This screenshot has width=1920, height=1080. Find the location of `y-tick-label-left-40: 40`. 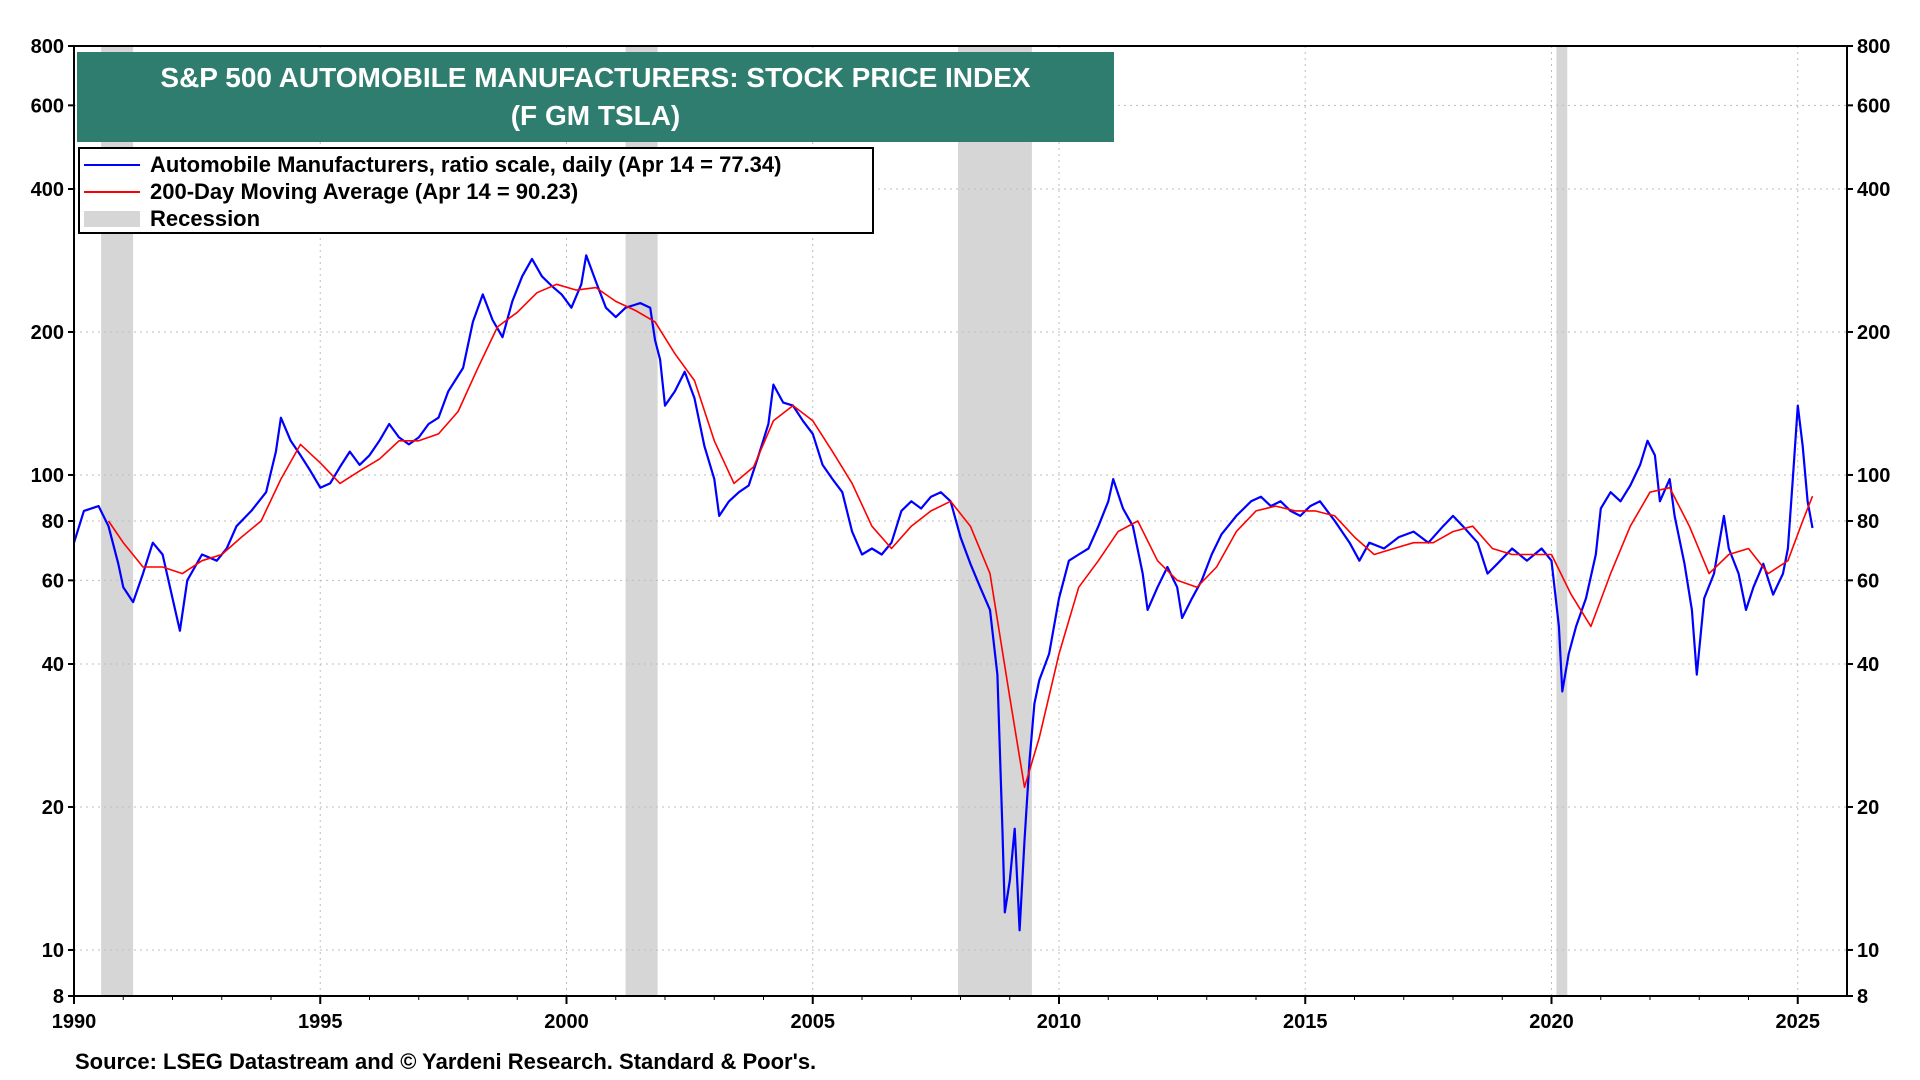

y-tick-label-left-40: 40 is located at coordinates (53, 665).